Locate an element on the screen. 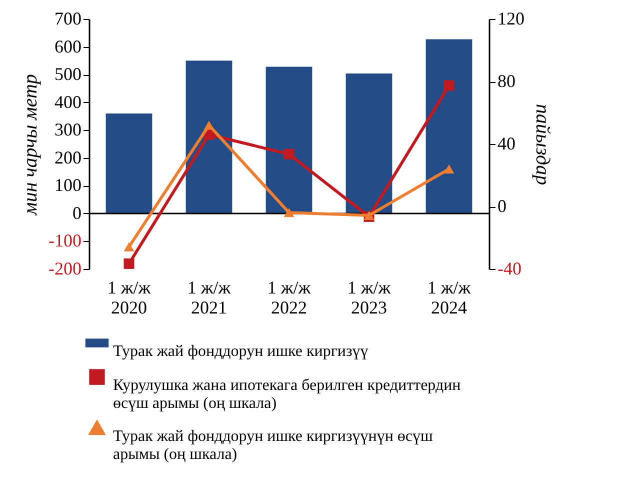  y-axis-title: мин чарчы метр is located at coordinates (31, 145).